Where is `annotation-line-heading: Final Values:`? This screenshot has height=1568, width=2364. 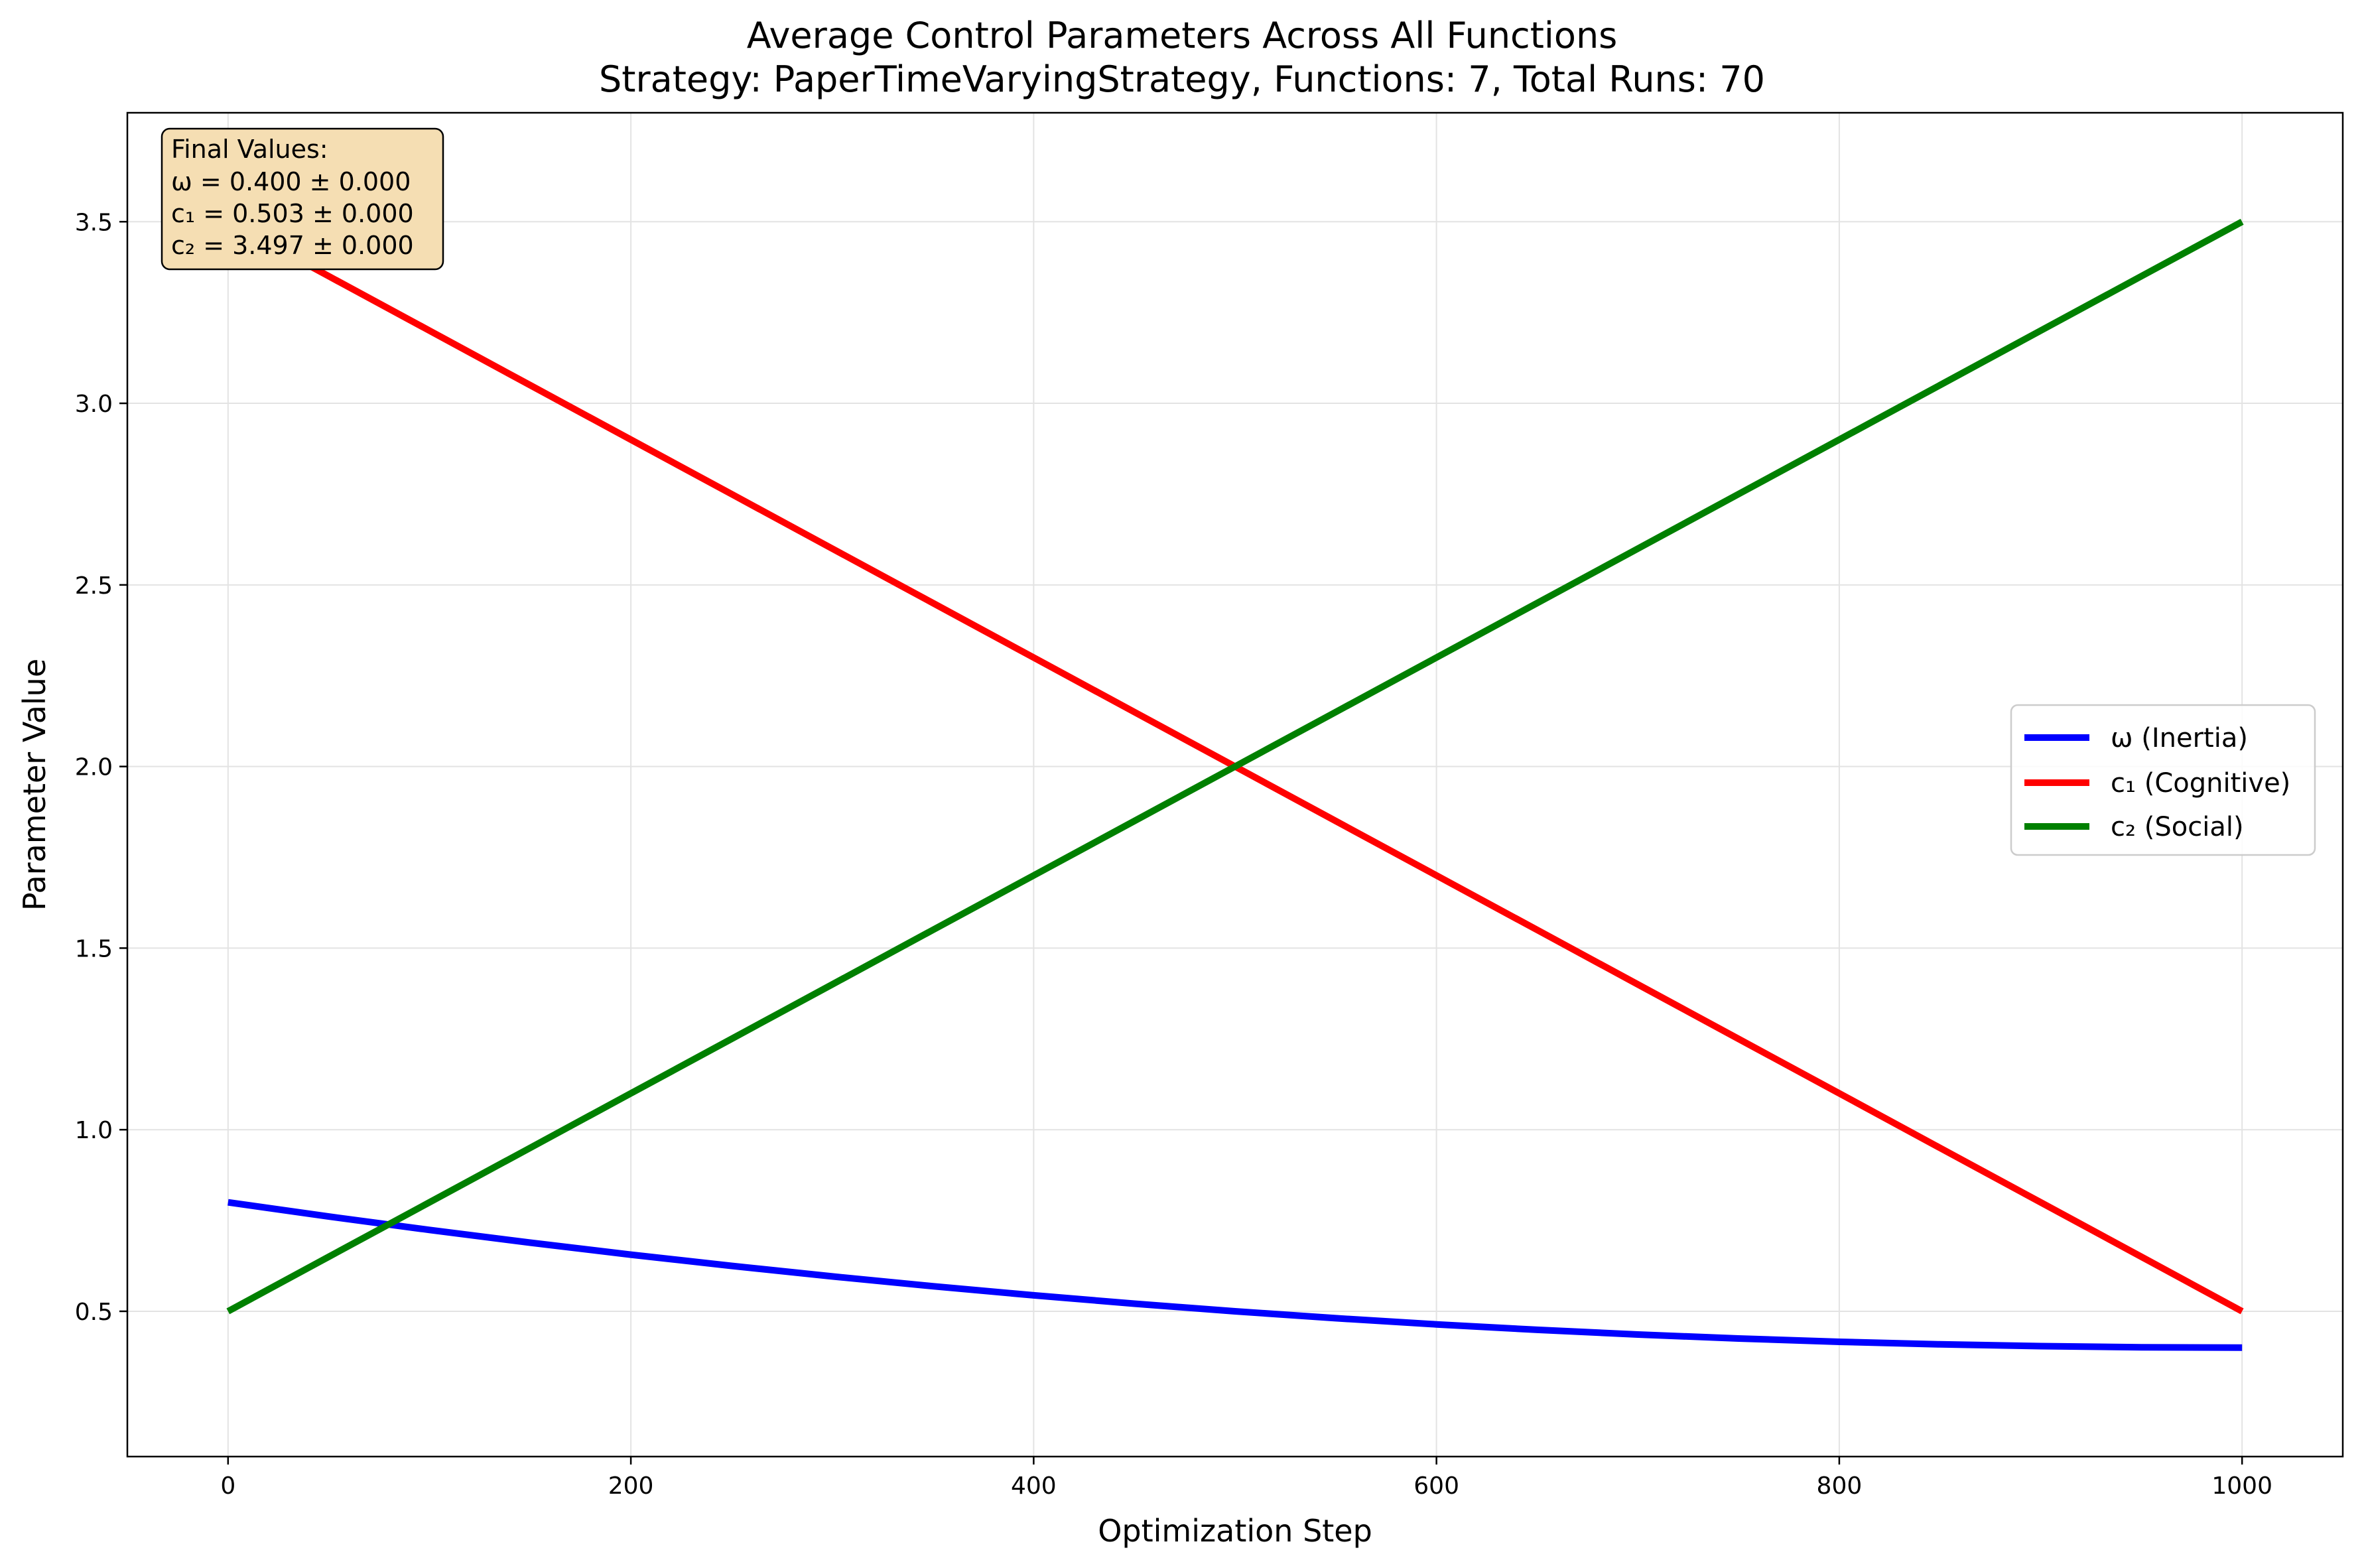 annotation-line-heading: Final Values: is located at coordinates (249, 149).